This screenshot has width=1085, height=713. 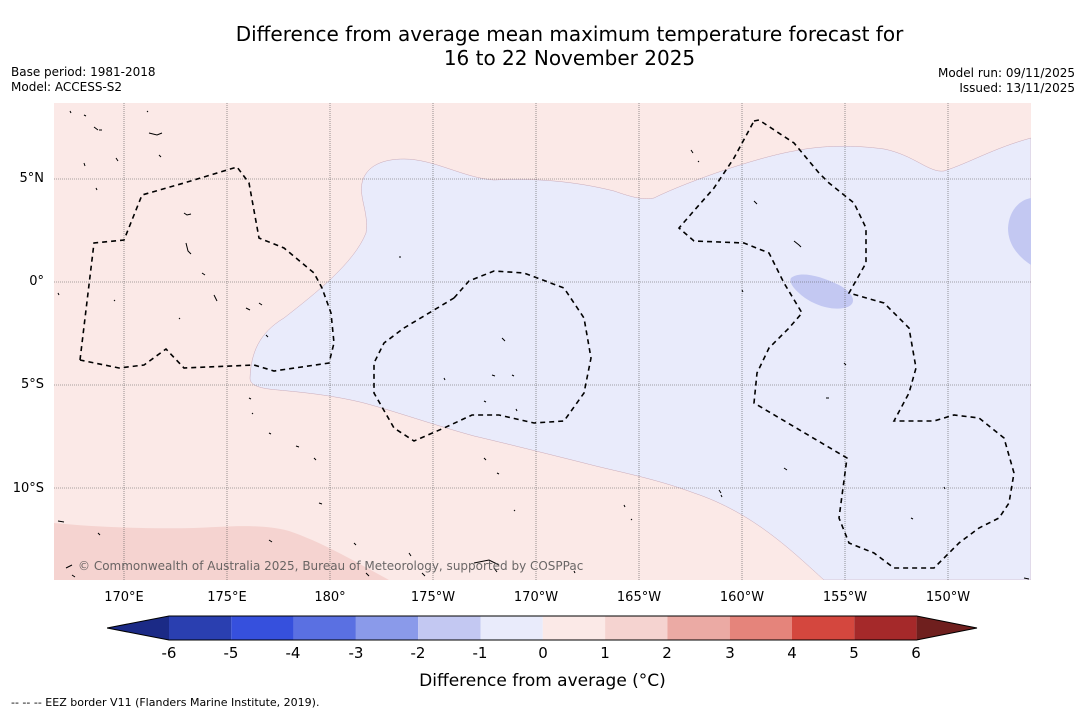 I want to click on colorbar-tick: -5, so click(x=231, y=653).